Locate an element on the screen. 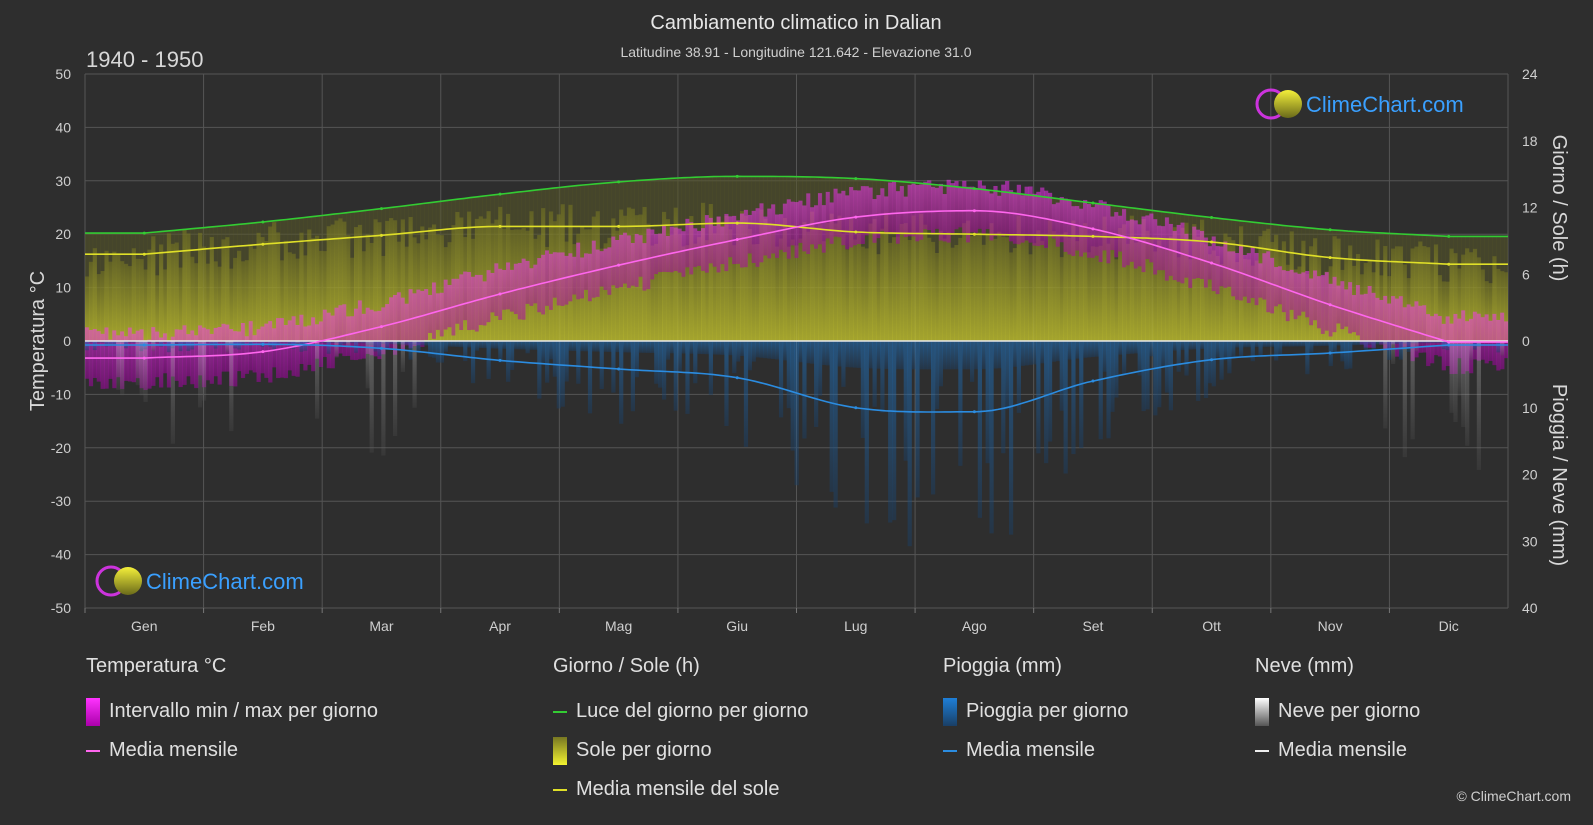  x-tick-label: Feb is located at coordinates (263, 626).